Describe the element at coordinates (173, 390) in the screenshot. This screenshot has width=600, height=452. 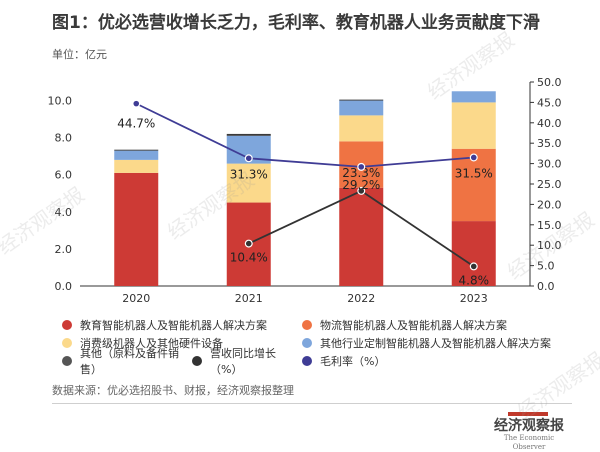
I see `data-source: 数据来源：优必选招股书、财报，经济观察报整理` at that location.